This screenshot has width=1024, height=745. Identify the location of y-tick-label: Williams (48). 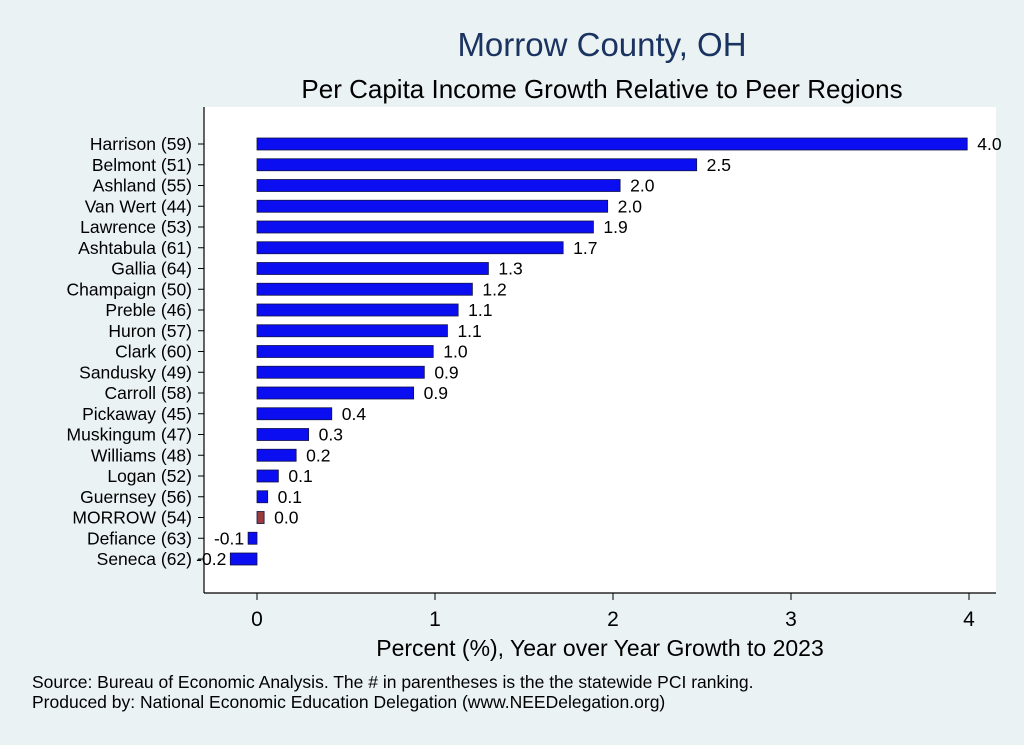
(141, 455).